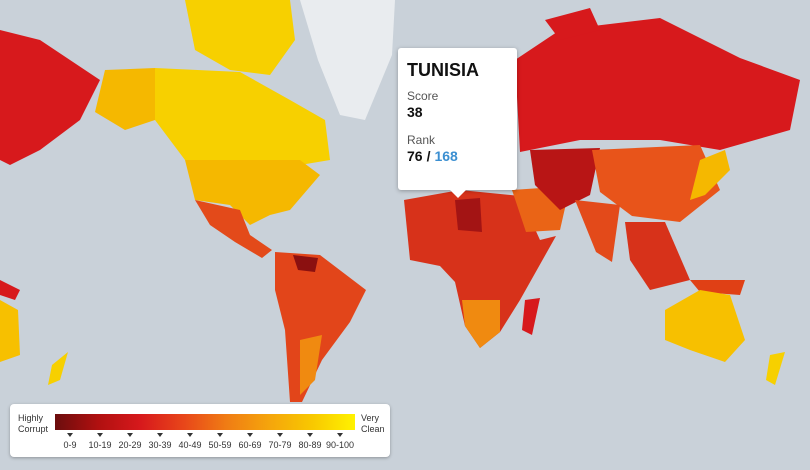  What do you see at coordinates (205, 422) in the screenshot?
I see `color-scale` at bounding box center [205, 422].